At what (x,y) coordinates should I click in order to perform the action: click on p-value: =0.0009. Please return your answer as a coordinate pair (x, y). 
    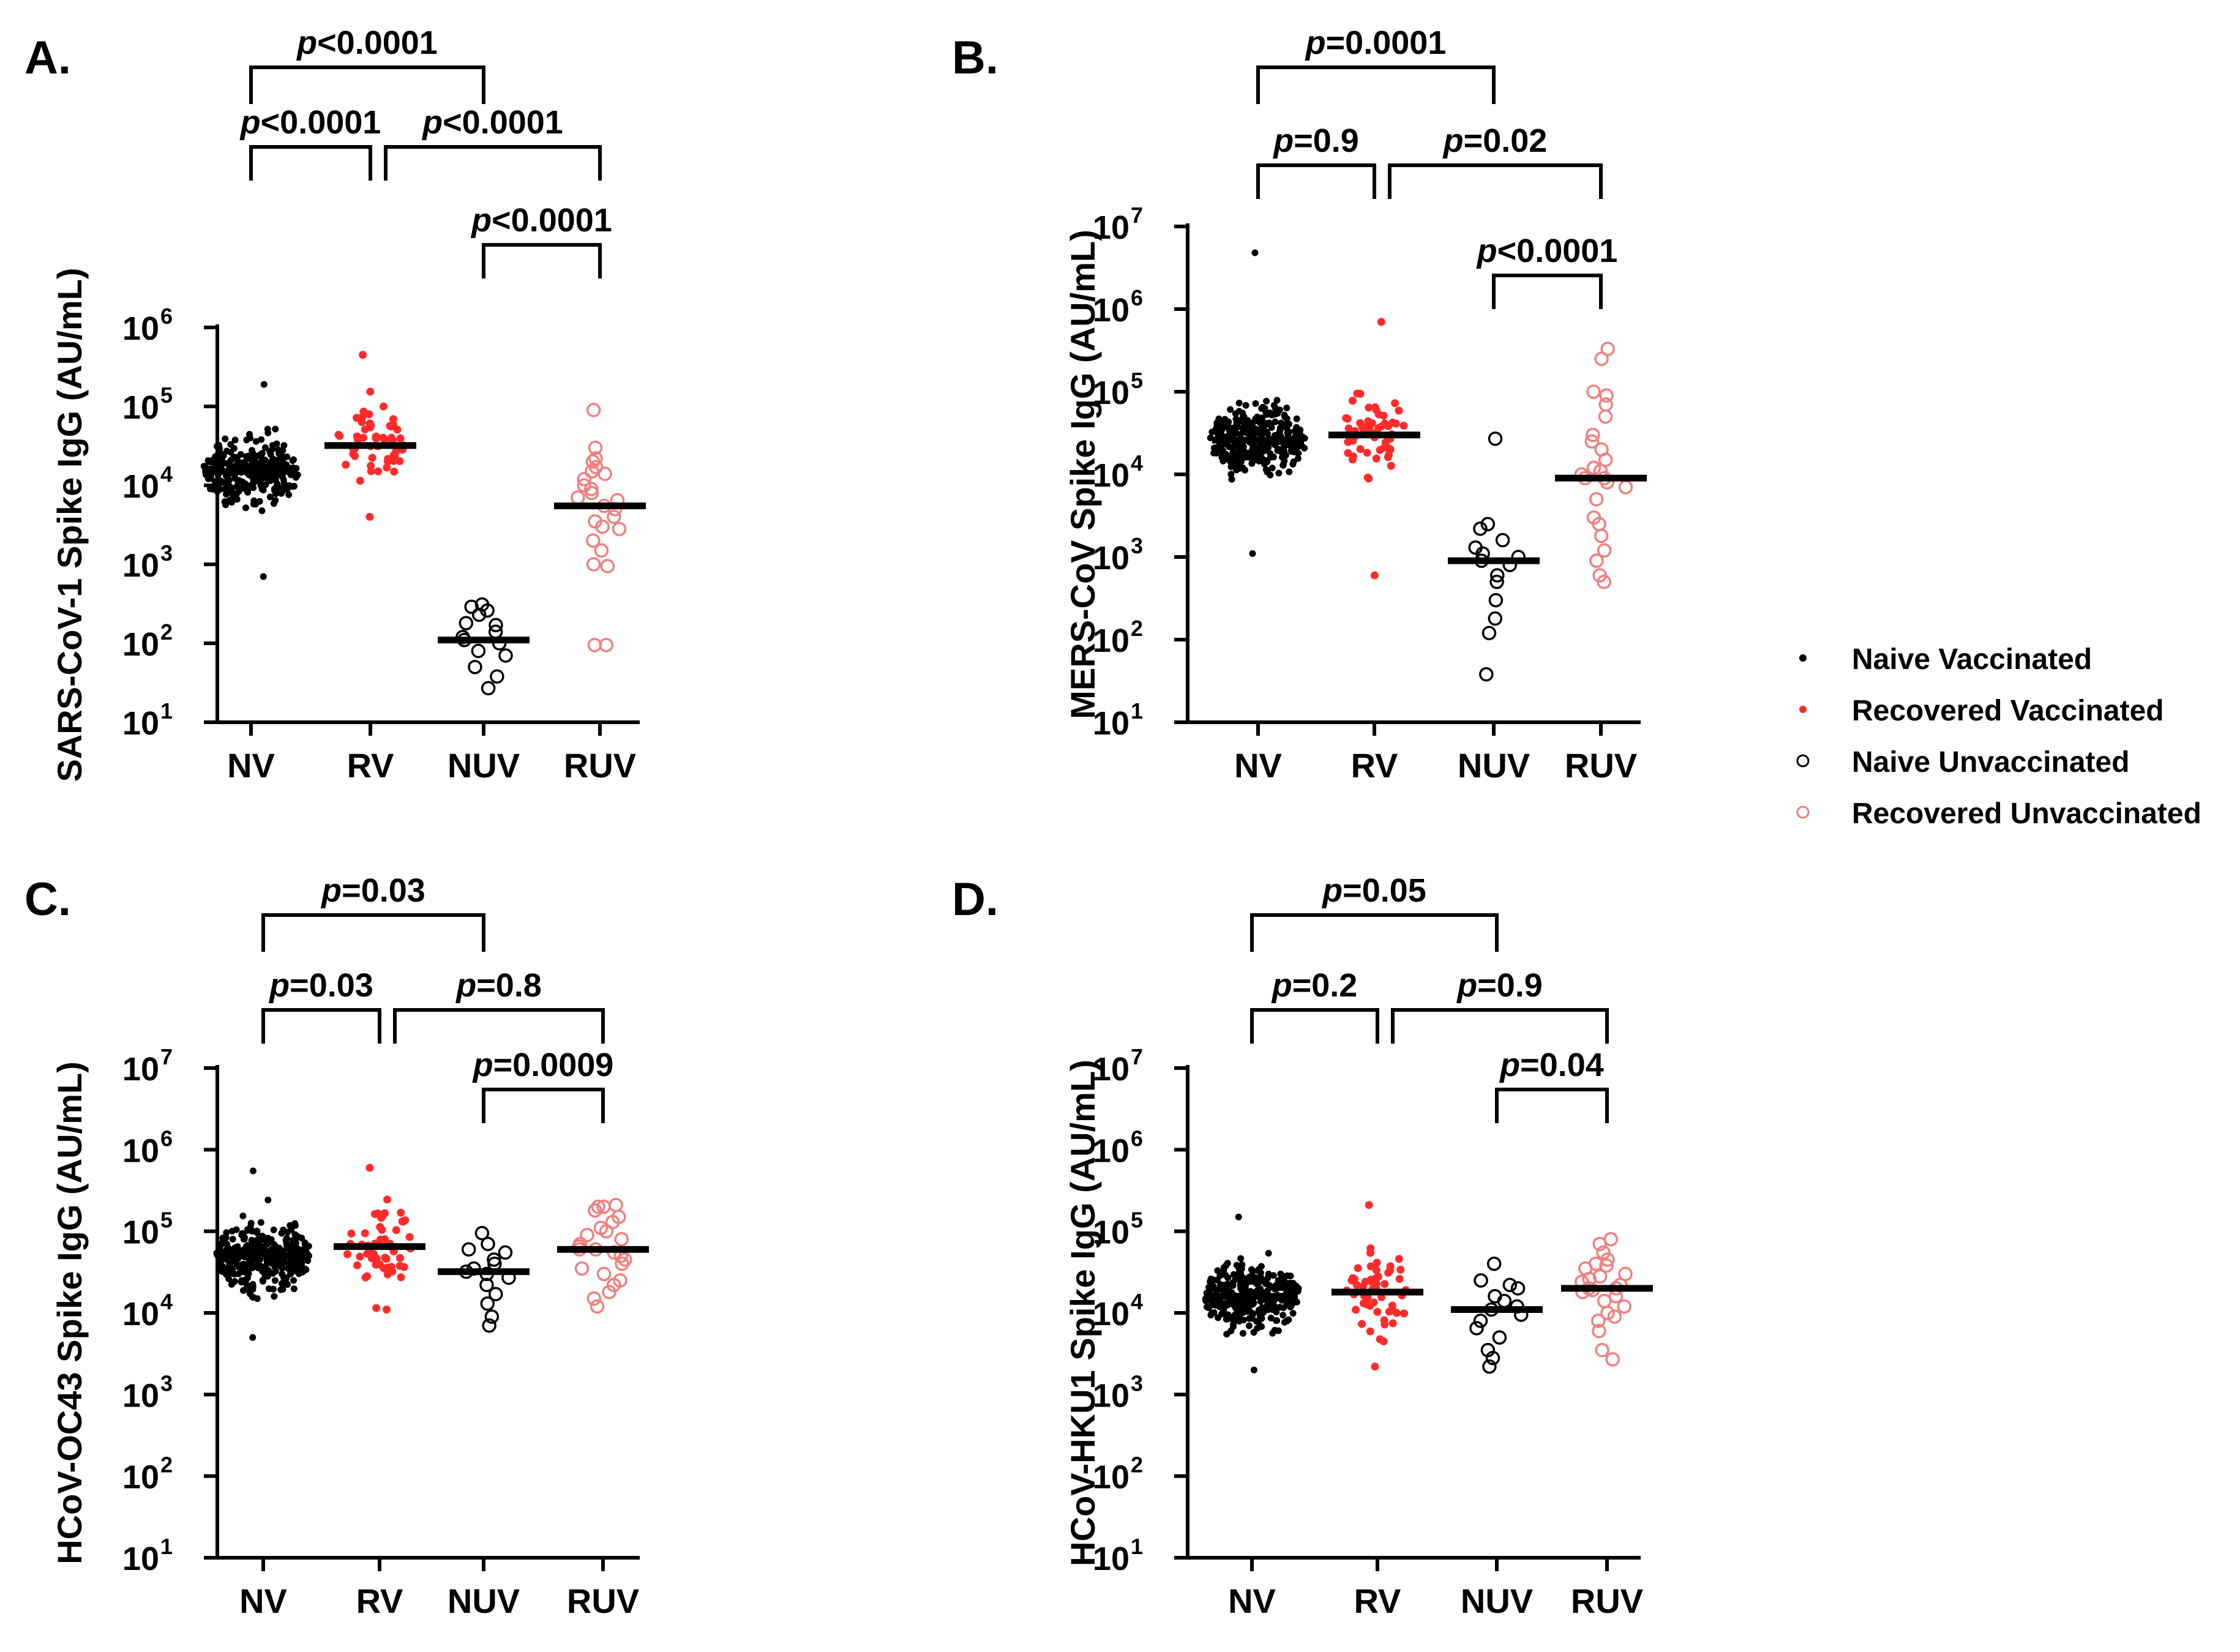
    Looking at the image, I should click on (553, 1065).